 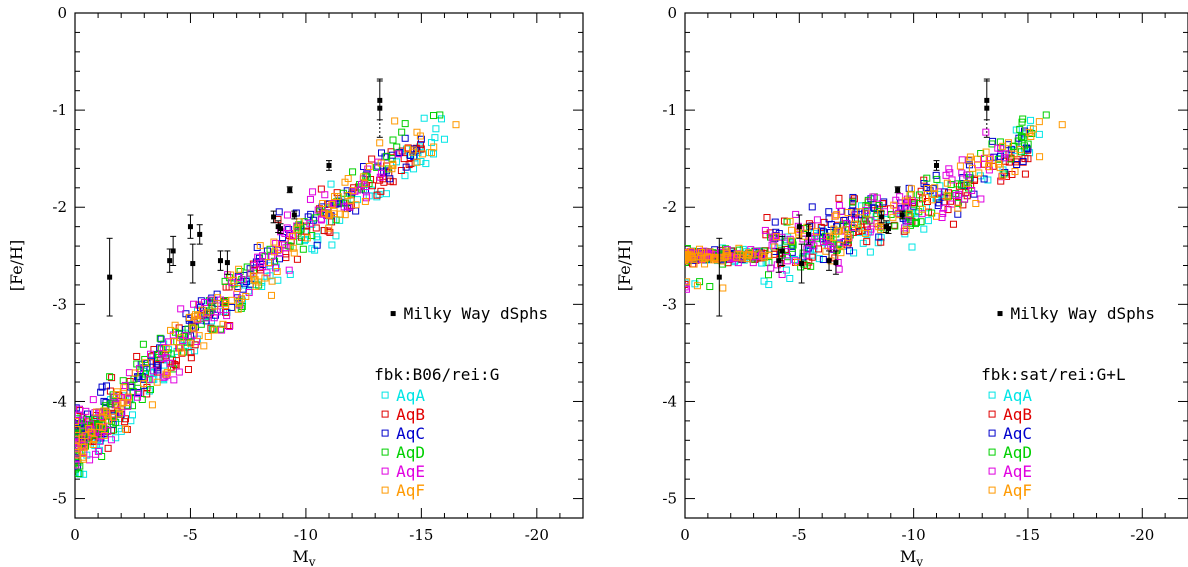 What do you see at coordinates (385, 395) in the screenshot?
I see `legend-marker-aqa` at bounding box center [385, 395].